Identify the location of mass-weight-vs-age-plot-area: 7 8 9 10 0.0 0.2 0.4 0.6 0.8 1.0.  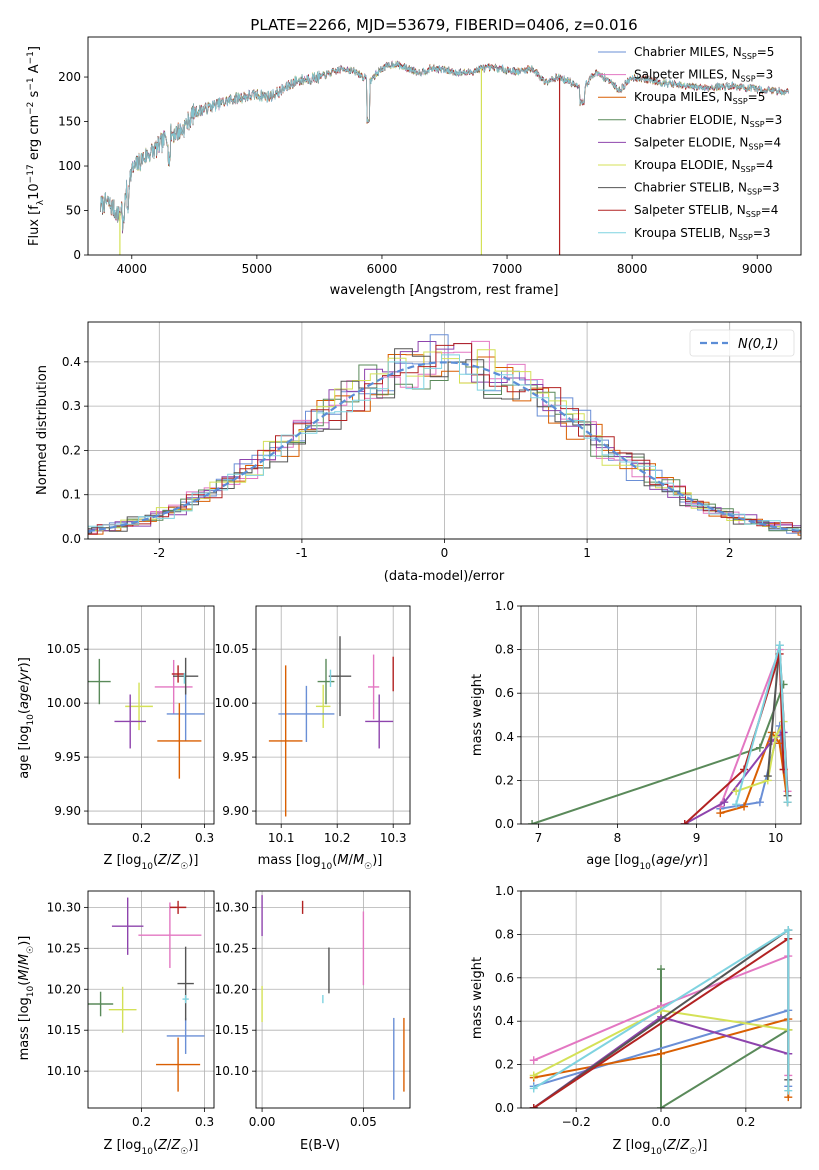
(648, 722).